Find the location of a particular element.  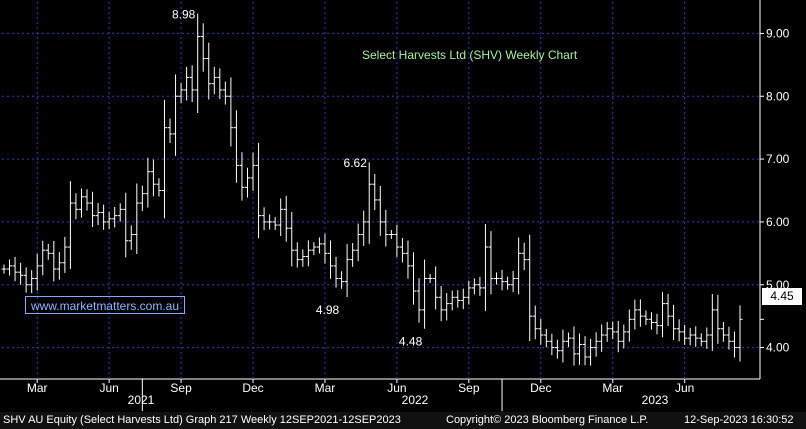

price-annotation: 8.98 is located at coordinates (184, 15).